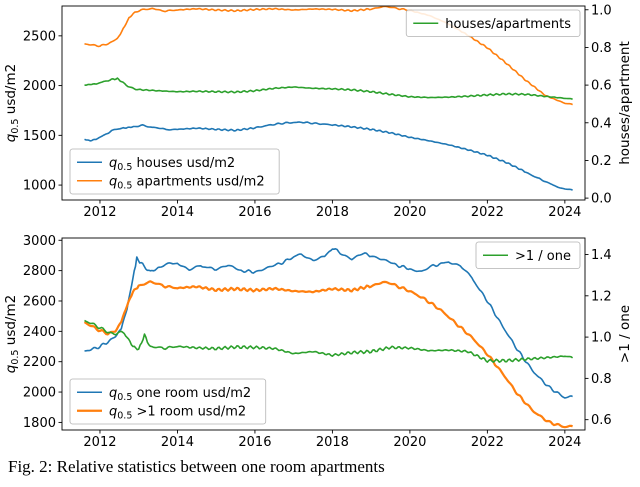  I want to click on y-tick-label: 1000, so click(39, 186).